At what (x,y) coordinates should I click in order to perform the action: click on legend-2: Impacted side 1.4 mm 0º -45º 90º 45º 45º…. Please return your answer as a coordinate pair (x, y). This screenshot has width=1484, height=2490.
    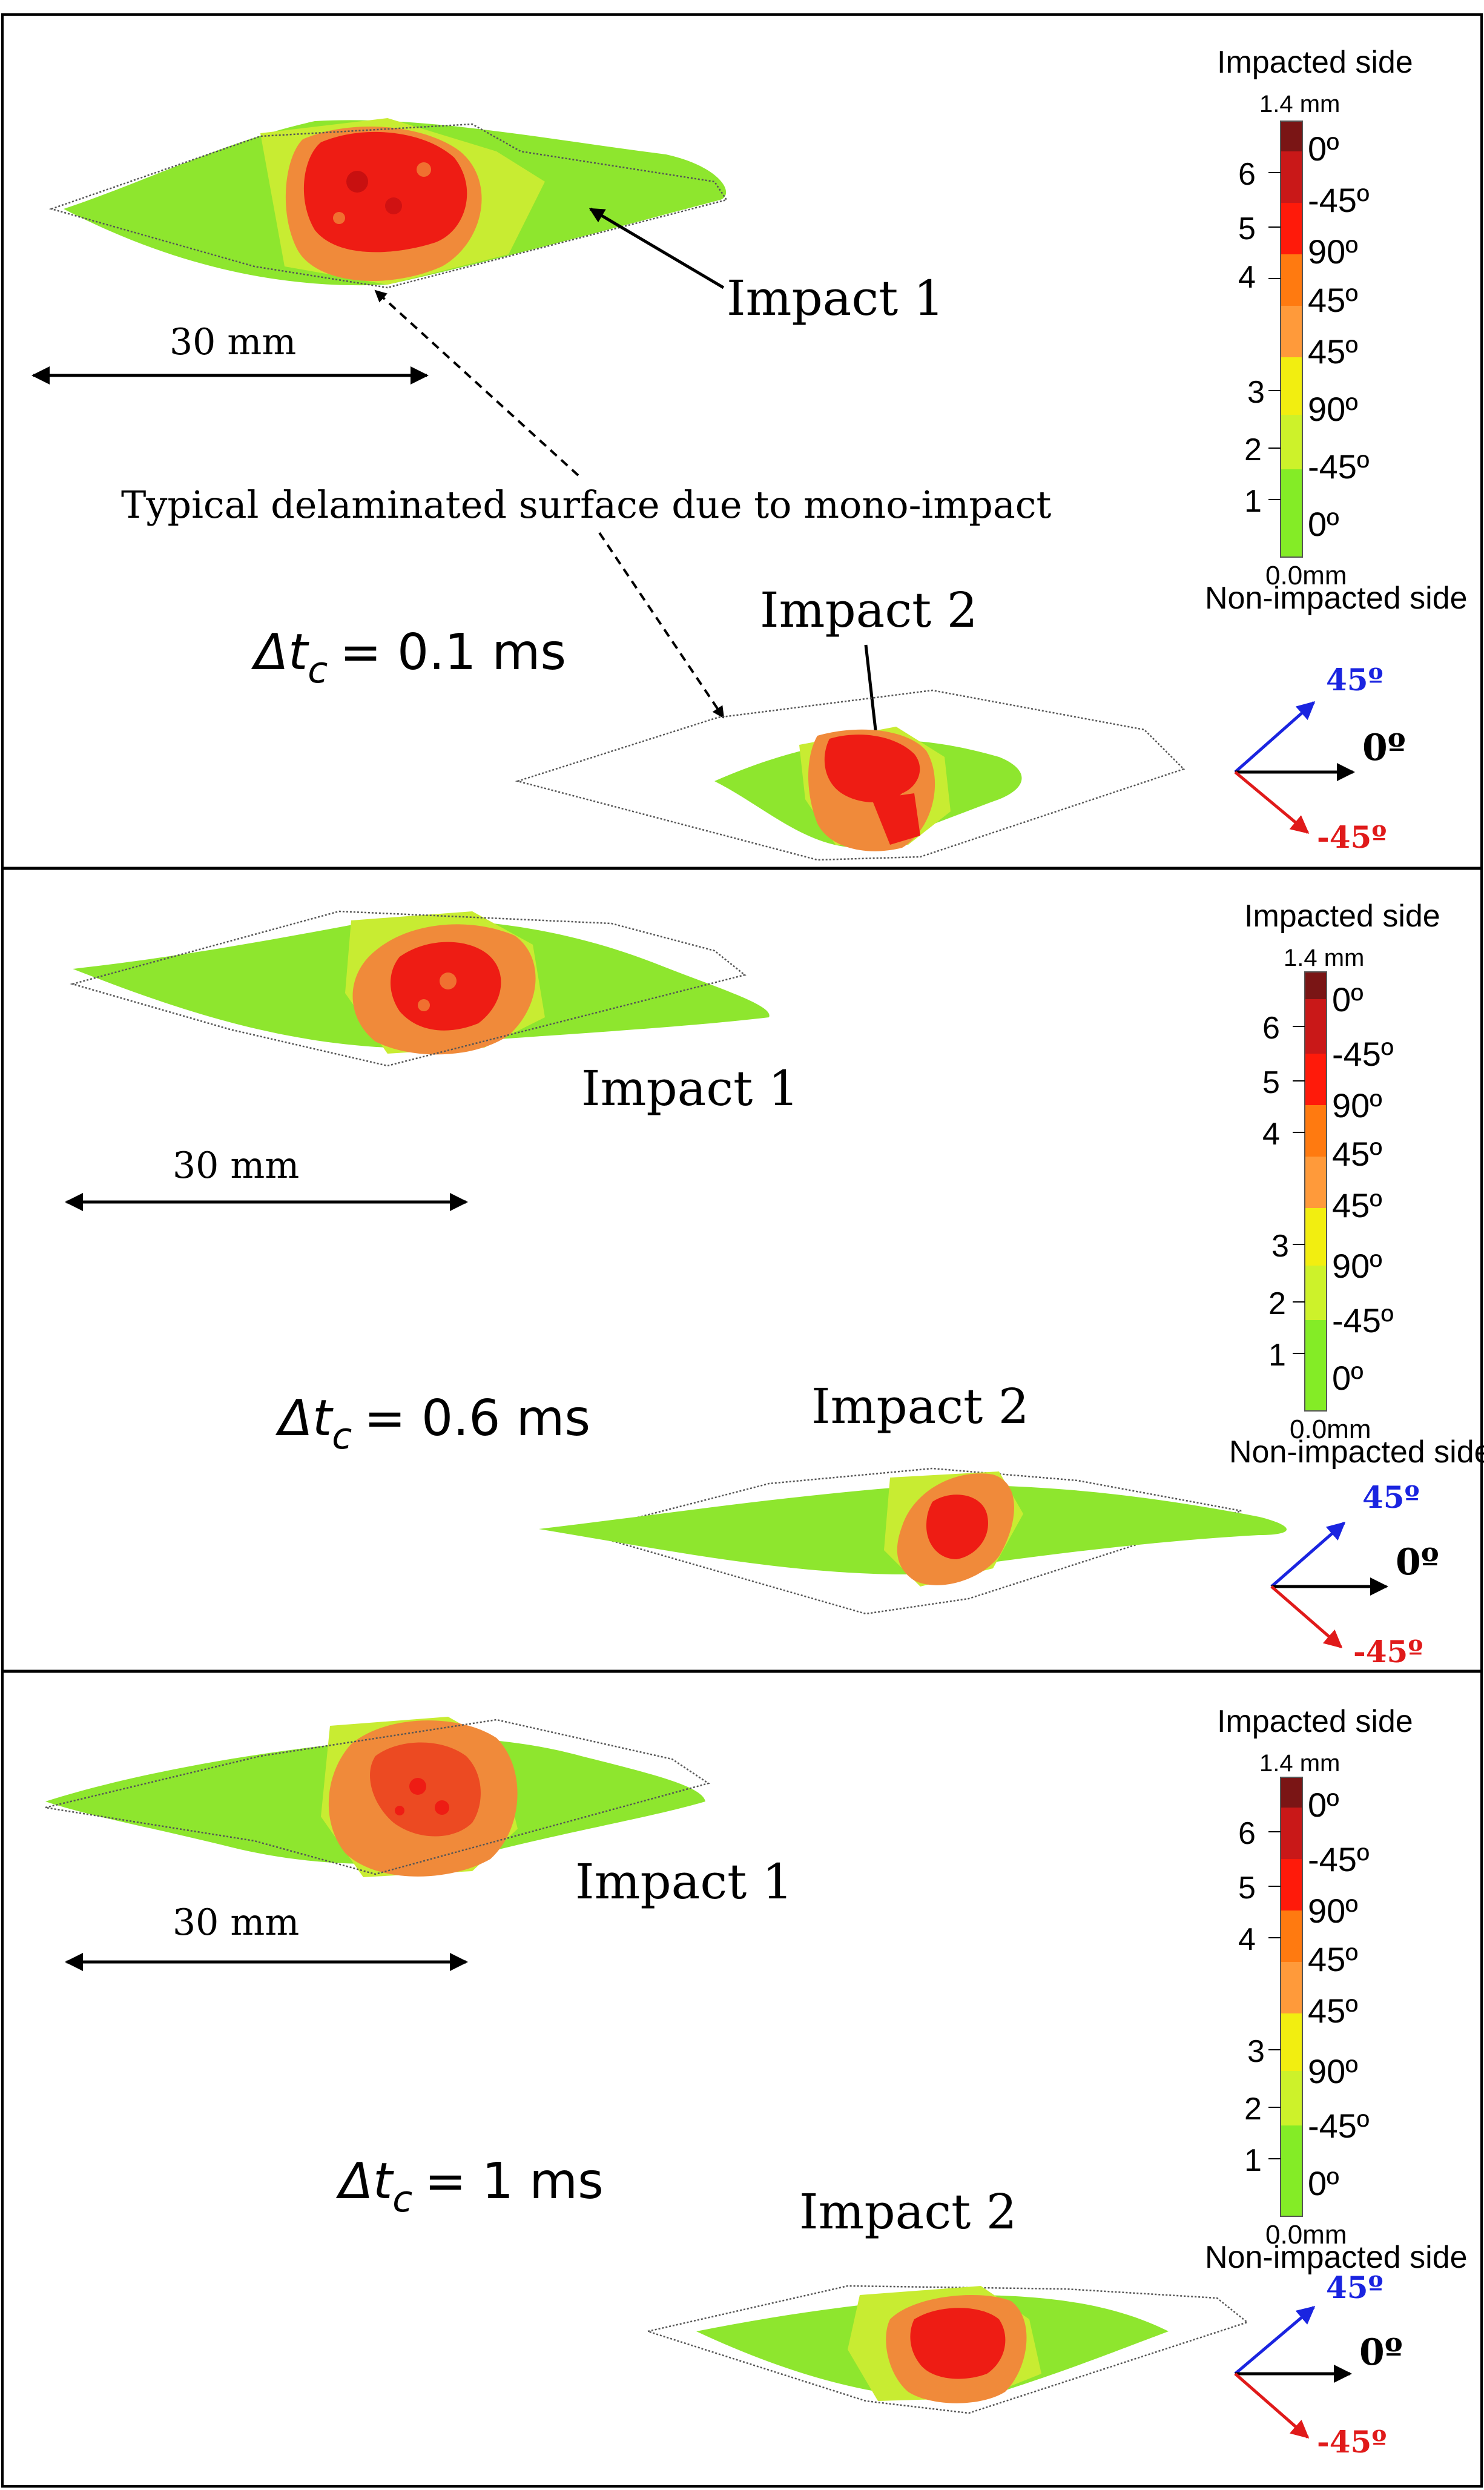
    Looking at the image, I should click on (1356, 1184).